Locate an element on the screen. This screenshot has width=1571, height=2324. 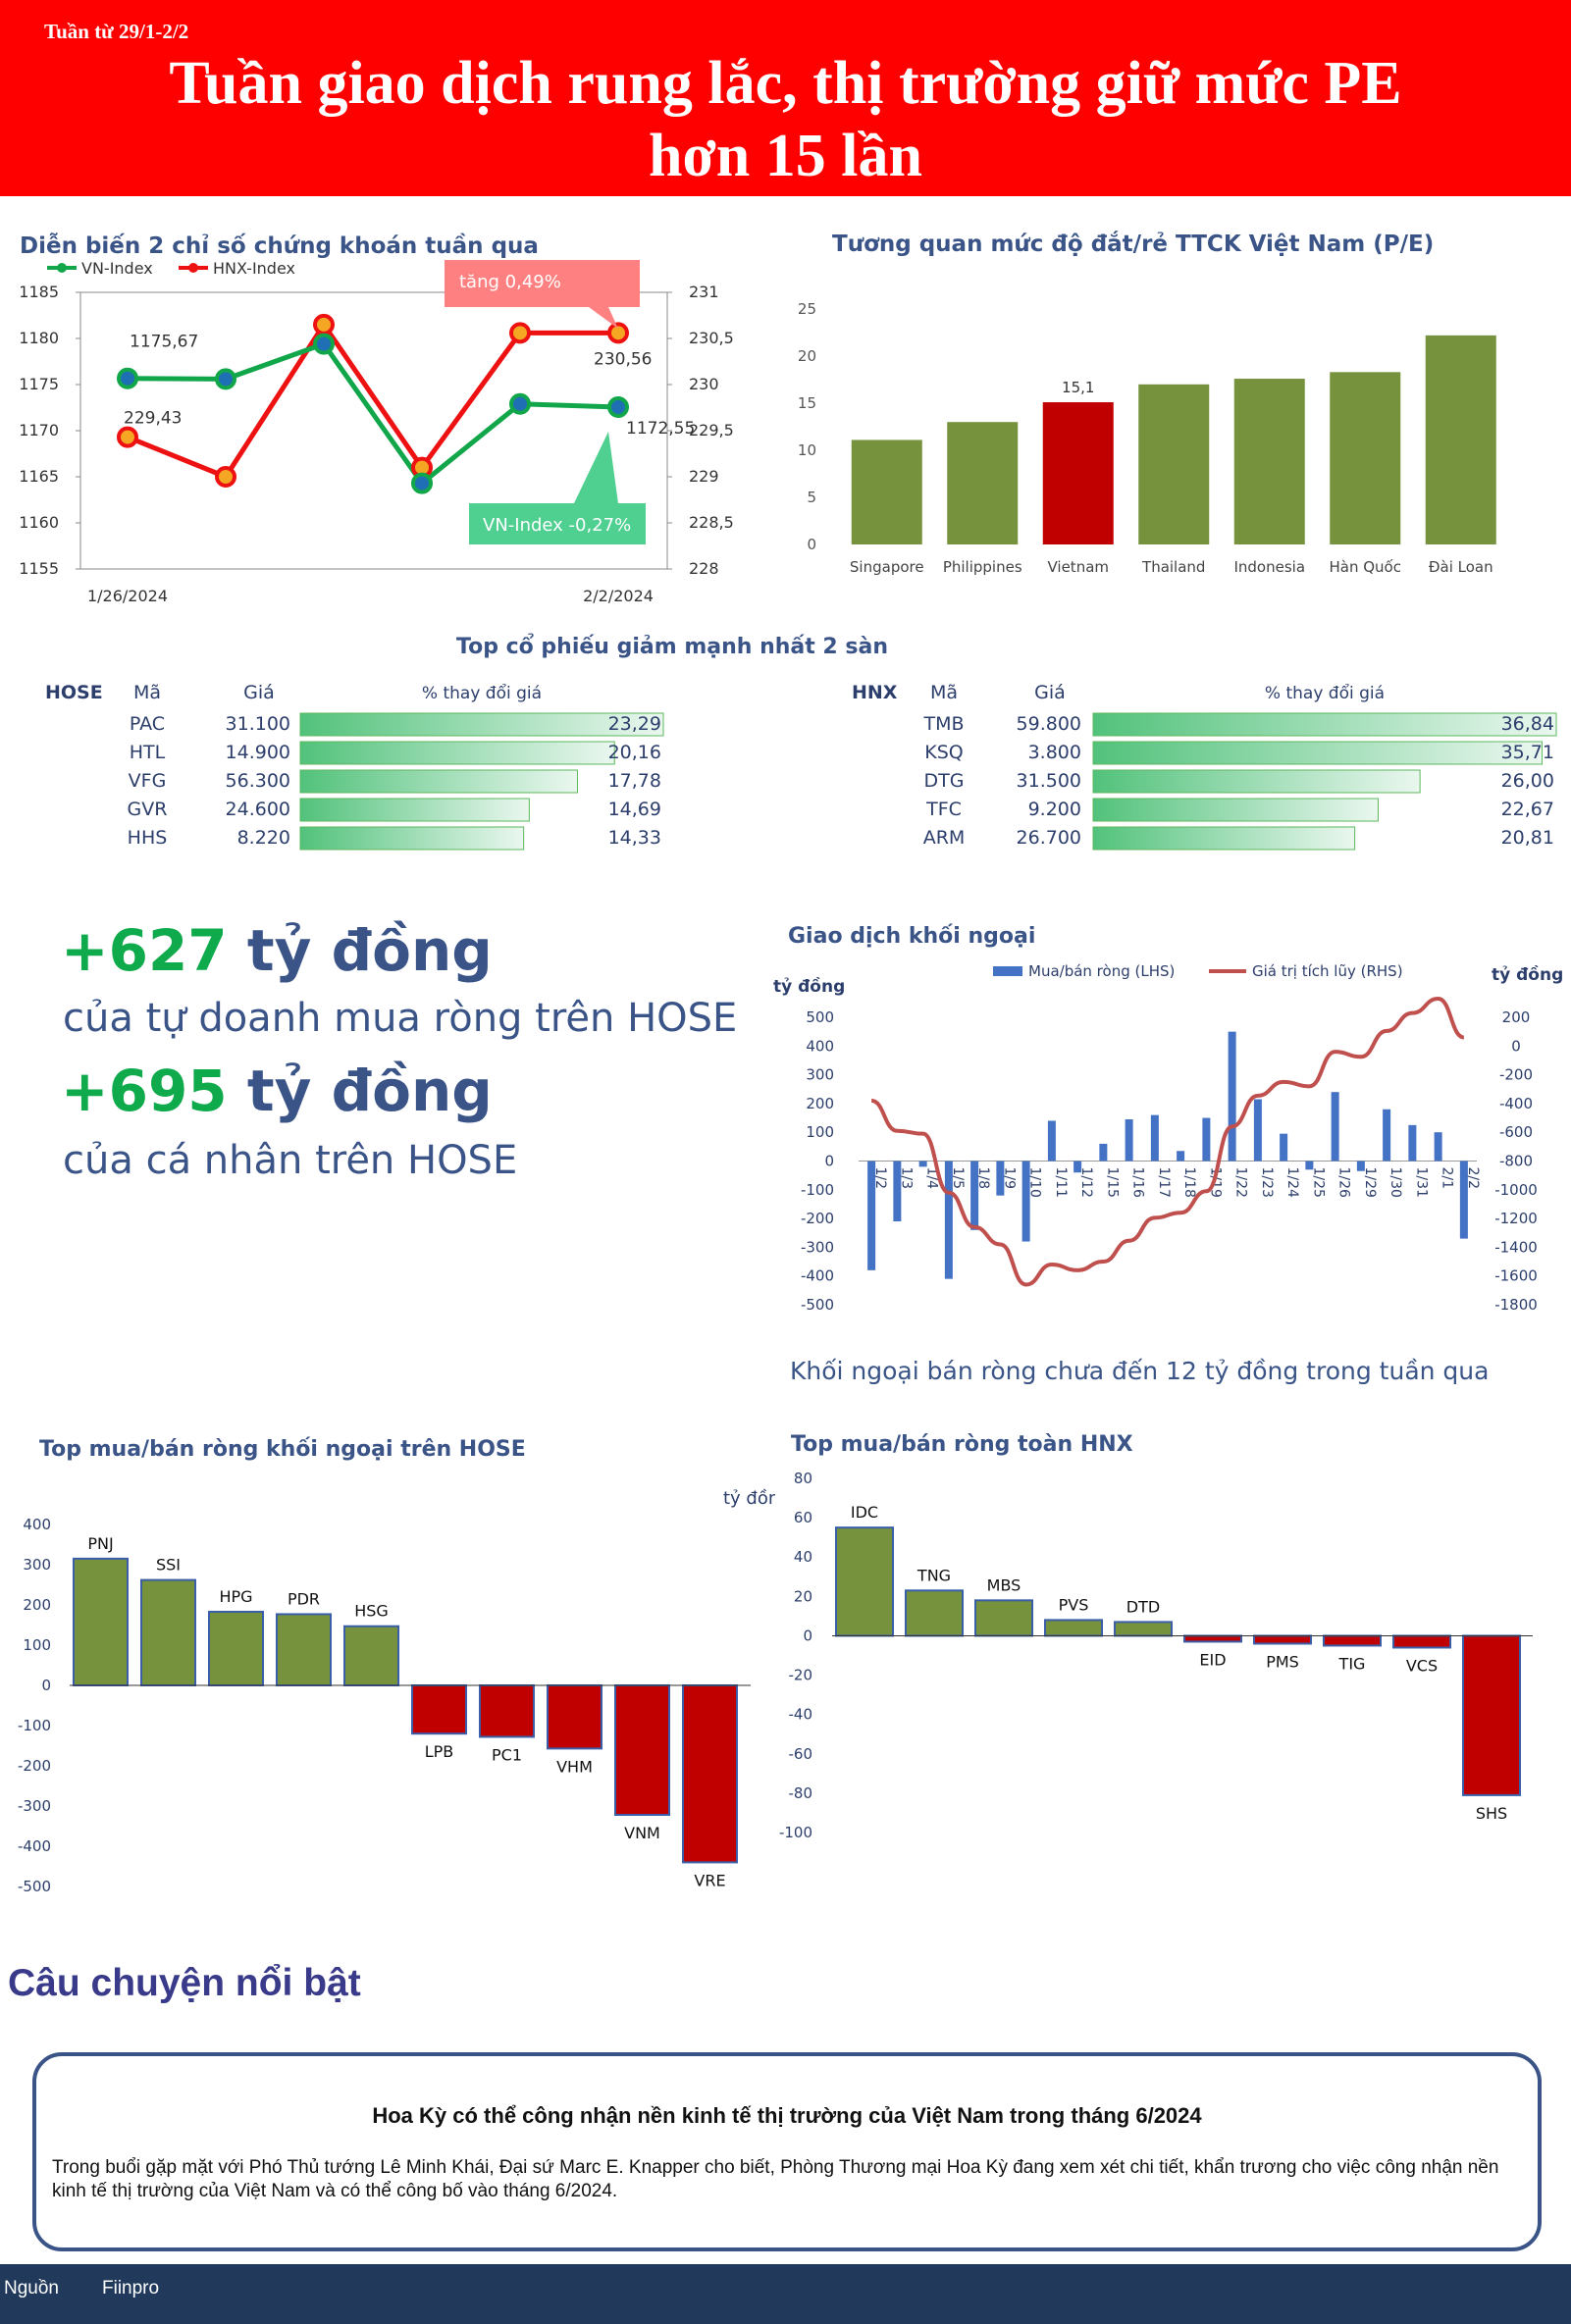
hose-row-bar is located at coordinates (481, 724).